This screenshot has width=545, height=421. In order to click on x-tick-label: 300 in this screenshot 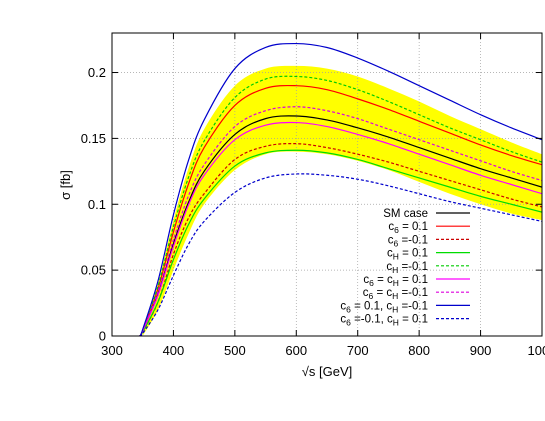, I will do `click(112, 350)`.